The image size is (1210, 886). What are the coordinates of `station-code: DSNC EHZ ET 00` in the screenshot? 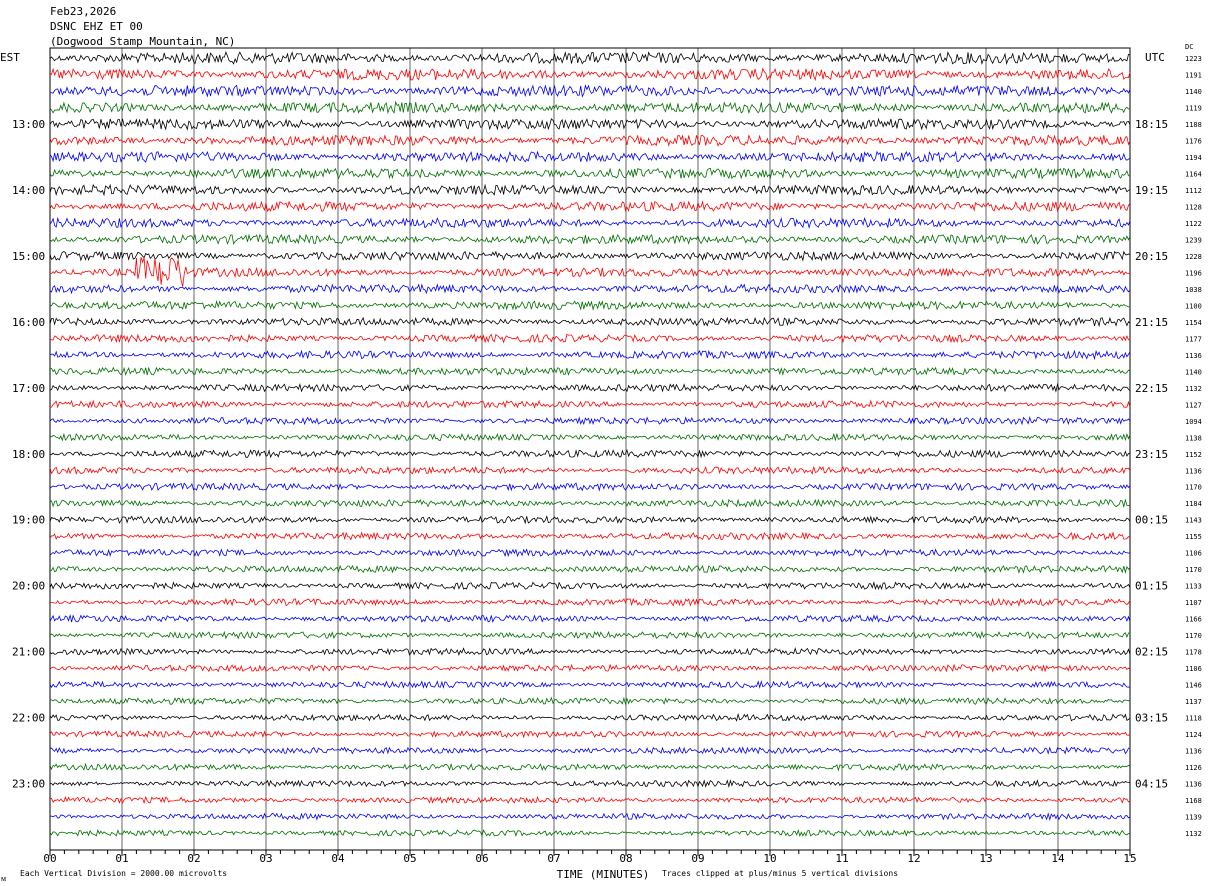 It's located at (96, 26).